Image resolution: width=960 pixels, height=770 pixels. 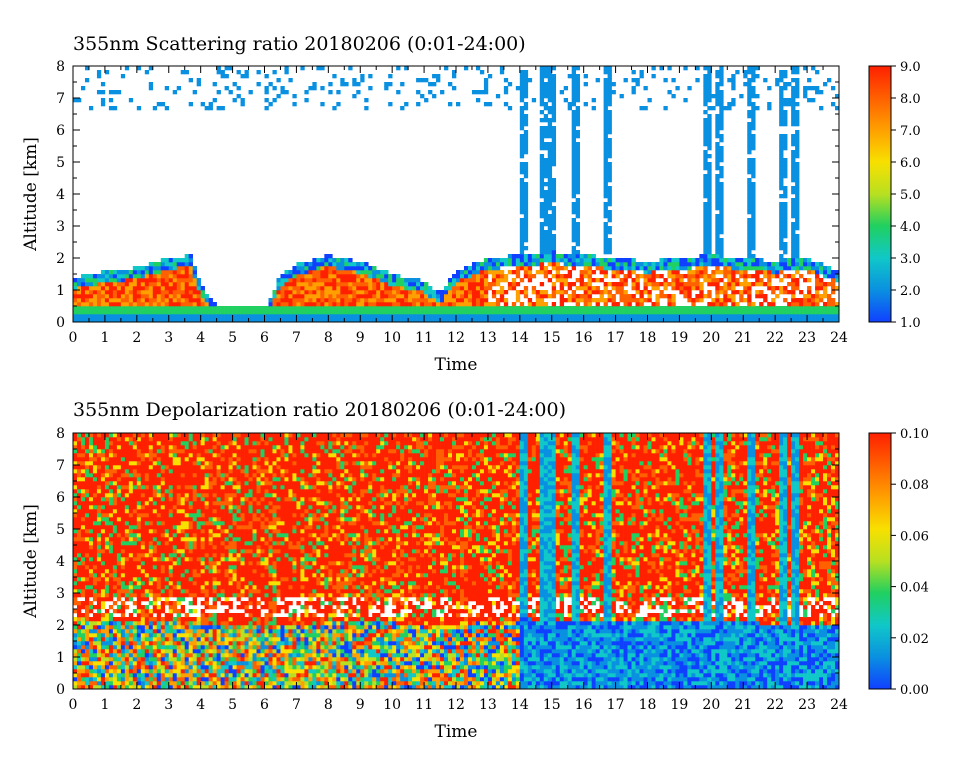 What do you see at coordinates (680, 338) in the screenshot?
I see `x-tick-label: 19` at bounding box center [680, 338].